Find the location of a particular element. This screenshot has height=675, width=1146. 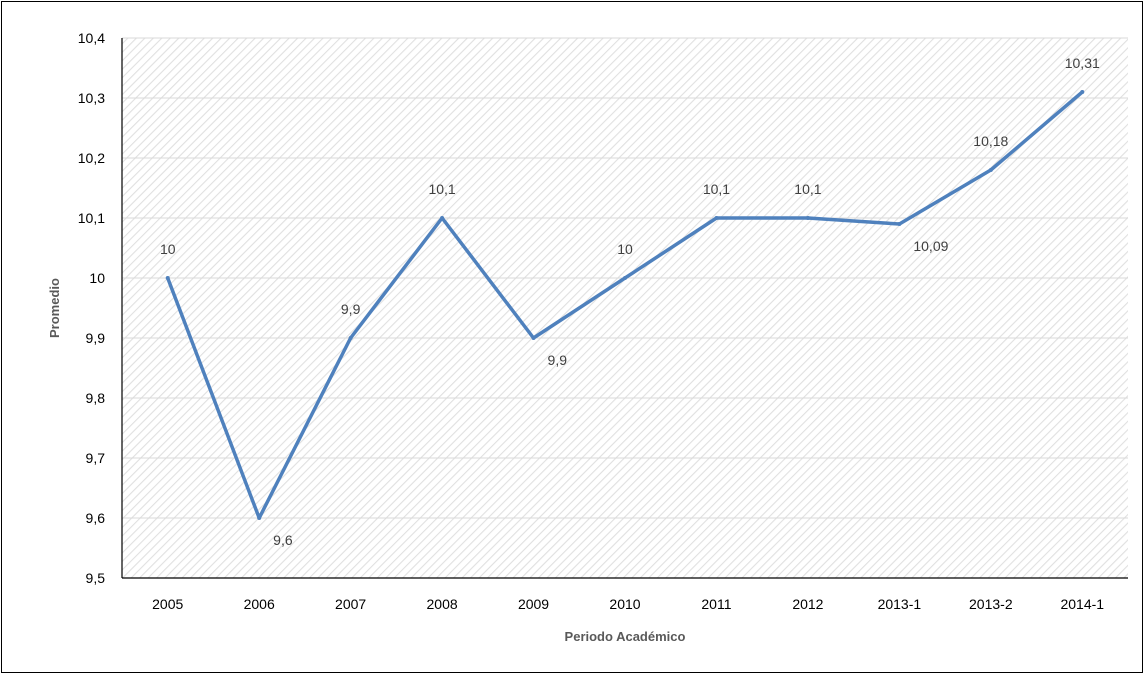

y-tick-label: 10,1 is located at coordinates (91, 218).